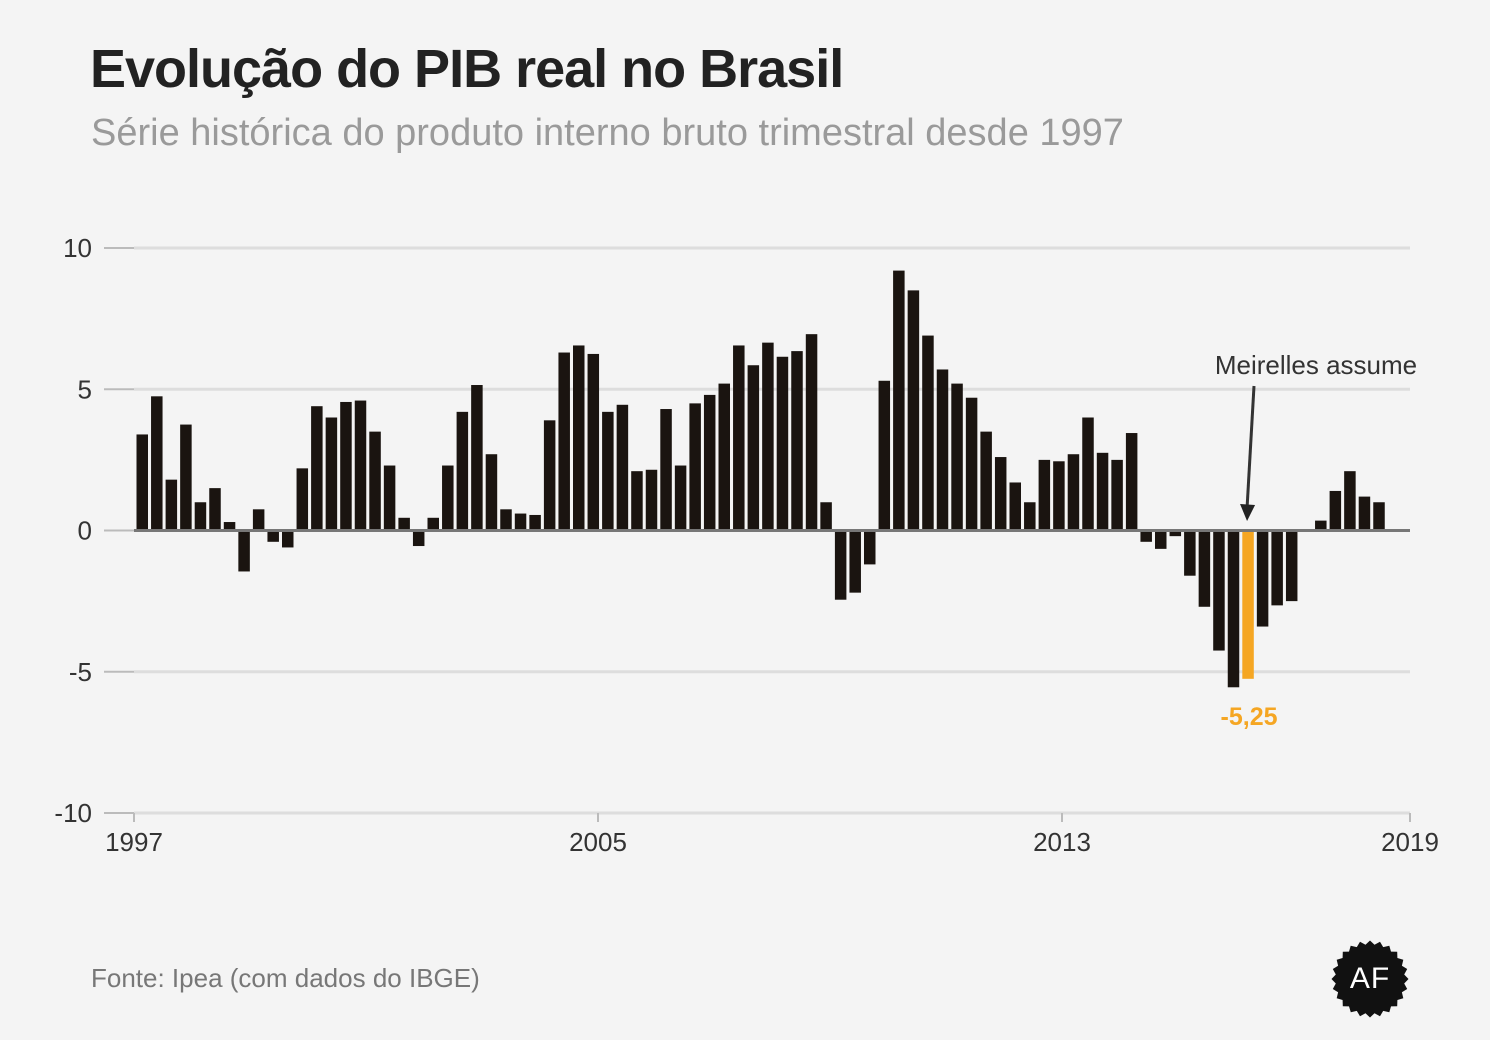 Image resolution: width=1490 pixels, height=1040 pixels. Describe the element at coordinates (85, 531) in the screenshot. I see `y-tick-label: 0` at that location.